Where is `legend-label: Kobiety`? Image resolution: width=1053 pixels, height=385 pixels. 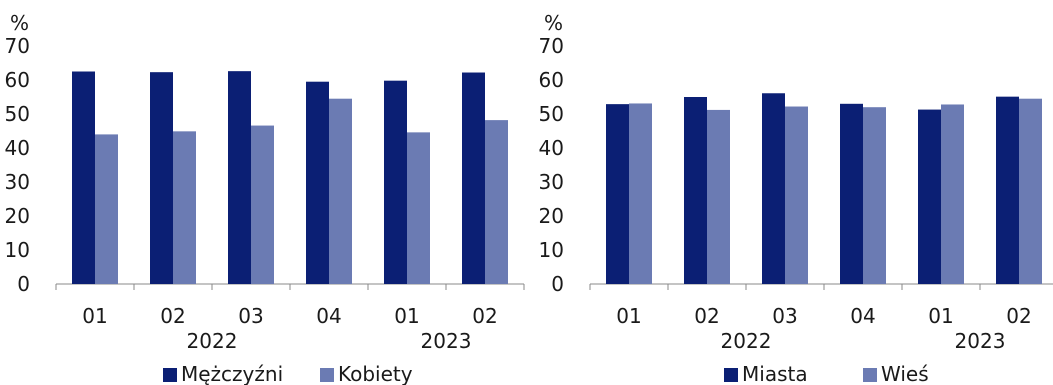
legend-label: Kobiety is located at coordinates (375, 373).